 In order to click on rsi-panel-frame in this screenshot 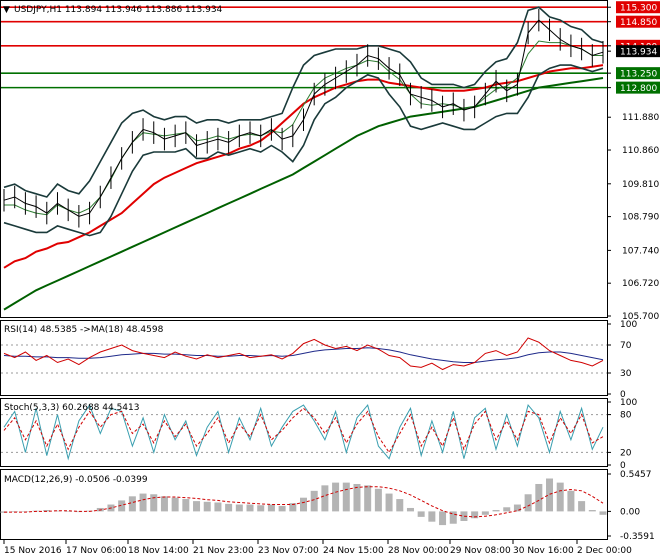, I will do `click(304, 358)`.